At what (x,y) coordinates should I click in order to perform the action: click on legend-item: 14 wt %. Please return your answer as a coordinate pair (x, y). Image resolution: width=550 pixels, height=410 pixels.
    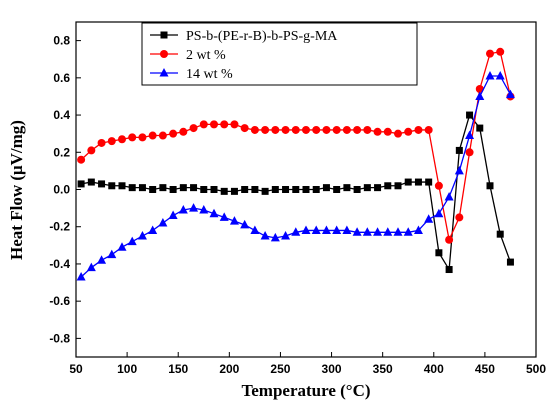
    Looking at the image, I should click on (191, 74).